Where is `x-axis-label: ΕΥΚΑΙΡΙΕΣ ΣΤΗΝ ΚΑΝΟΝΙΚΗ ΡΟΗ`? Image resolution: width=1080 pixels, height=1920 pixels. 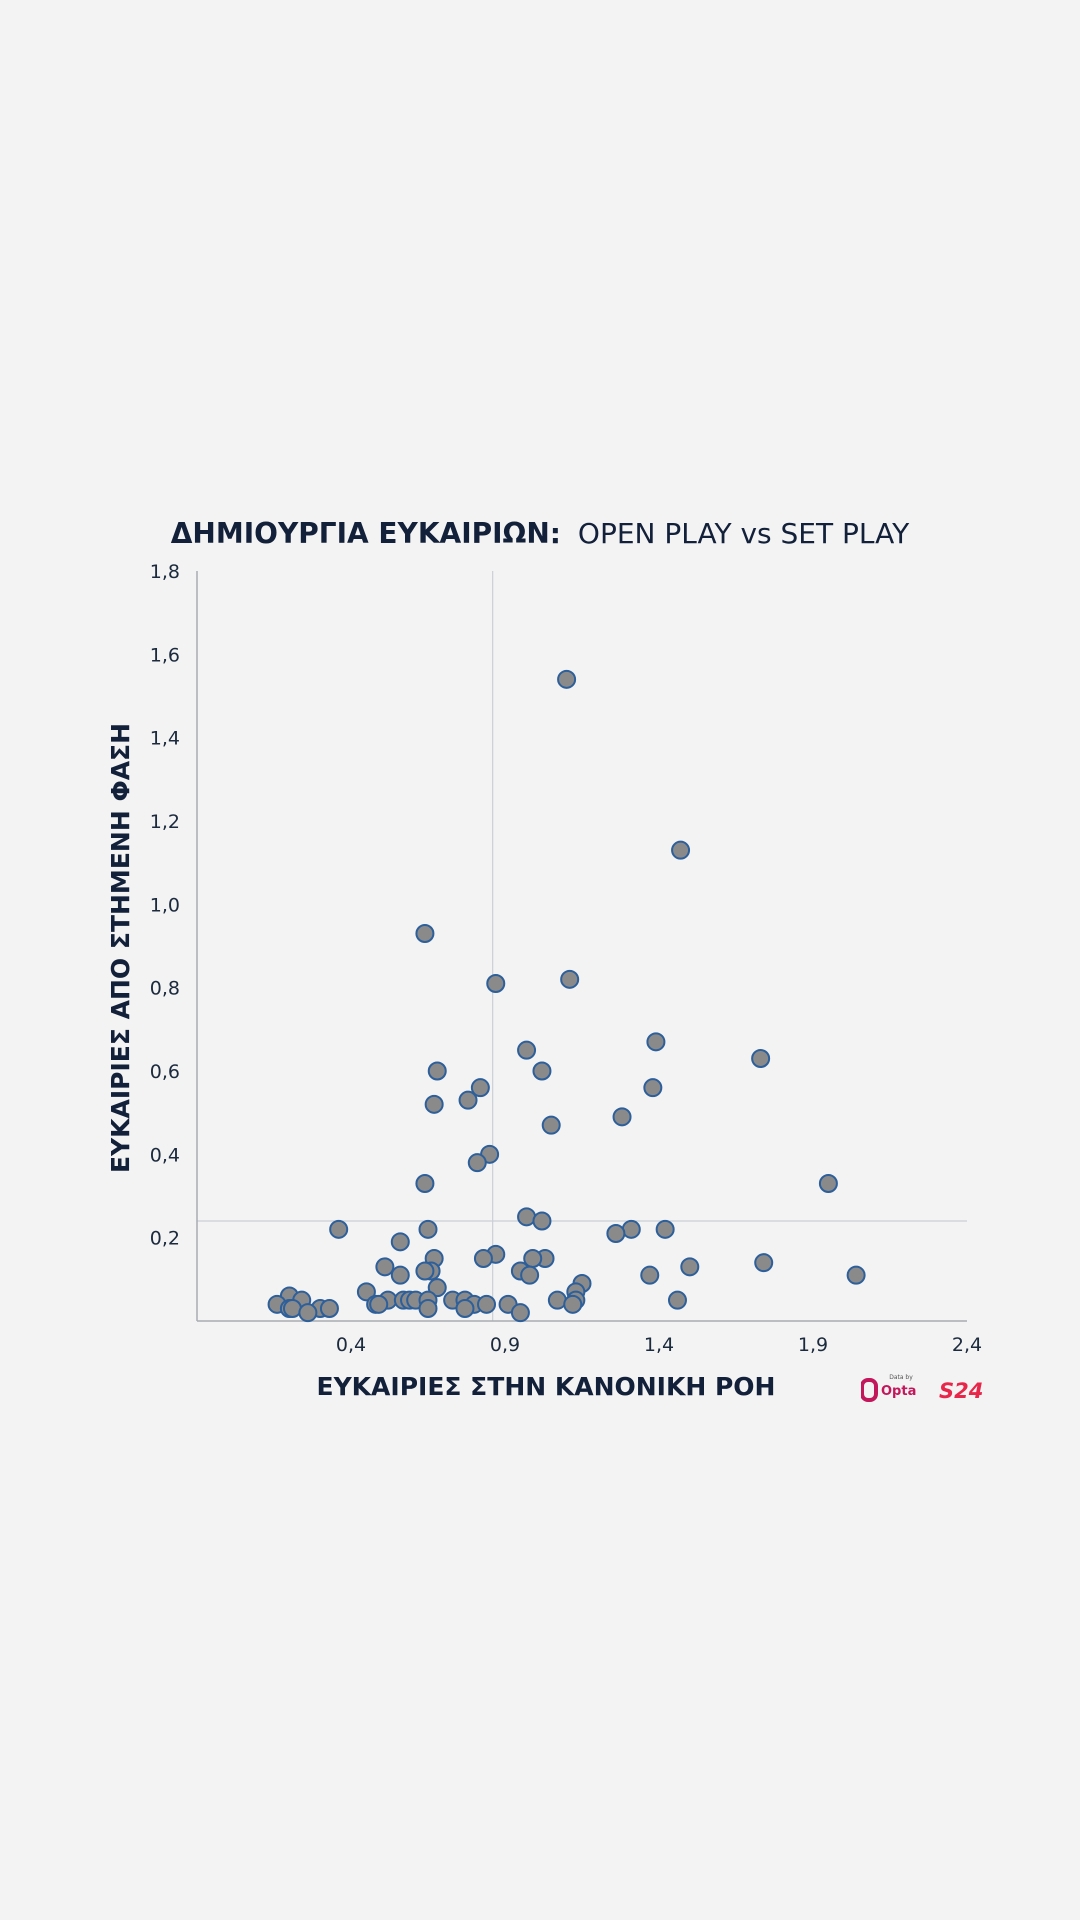 x-axis-label: ΕΥΚΑΙΡΙΕΣ ΣΤΗΝ ΚΑΝΟΝΙΚΗ ΡΟΗ is located at coordinates (546, 1386).